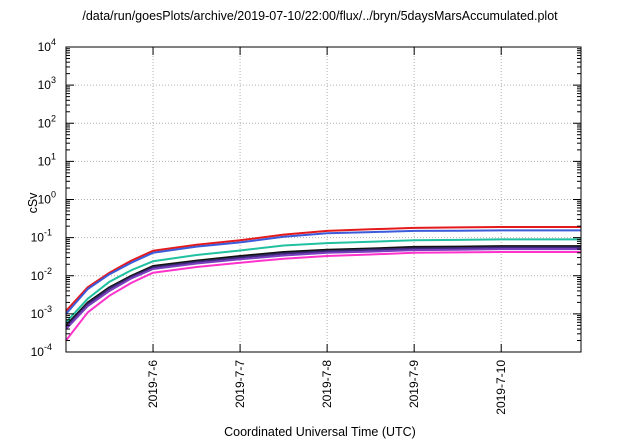 This screenshot has height=448, width=640. Describe the element at coordinates (41, 350) in the screenshot. I see `y-tick-label: 10⁻⁴` at that location.